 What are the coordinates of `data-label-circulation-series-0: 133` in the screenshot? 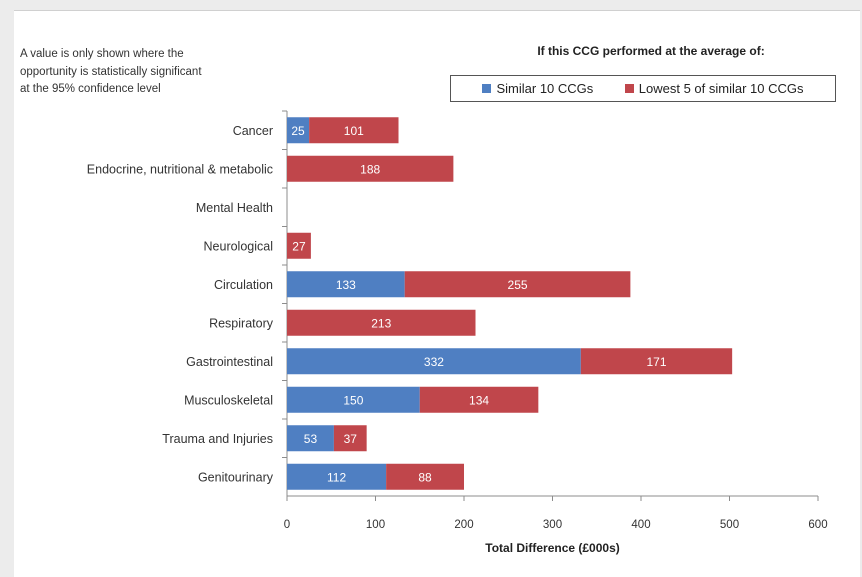 It's located at (346, 285).